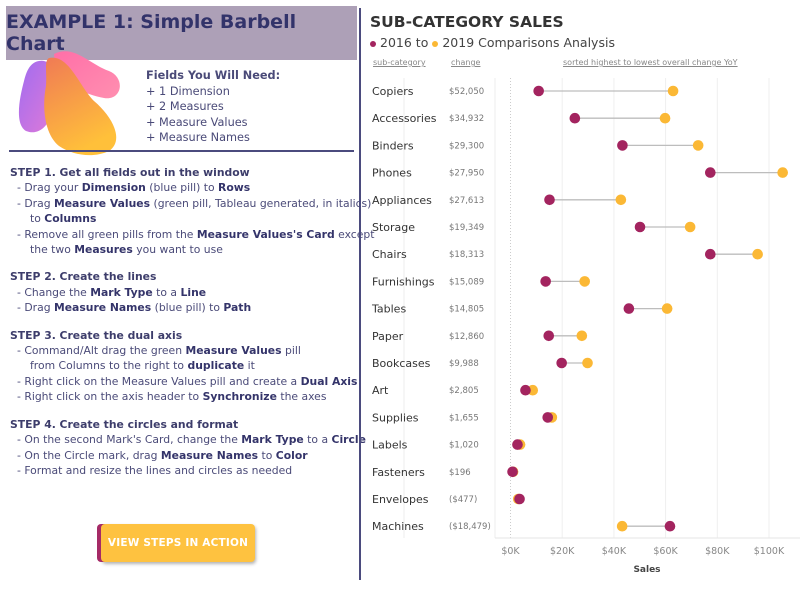 Image resolution: width=810 pixels, height=589 pixels. I want to click on field-item: + Measure Names, so click(198, 137).